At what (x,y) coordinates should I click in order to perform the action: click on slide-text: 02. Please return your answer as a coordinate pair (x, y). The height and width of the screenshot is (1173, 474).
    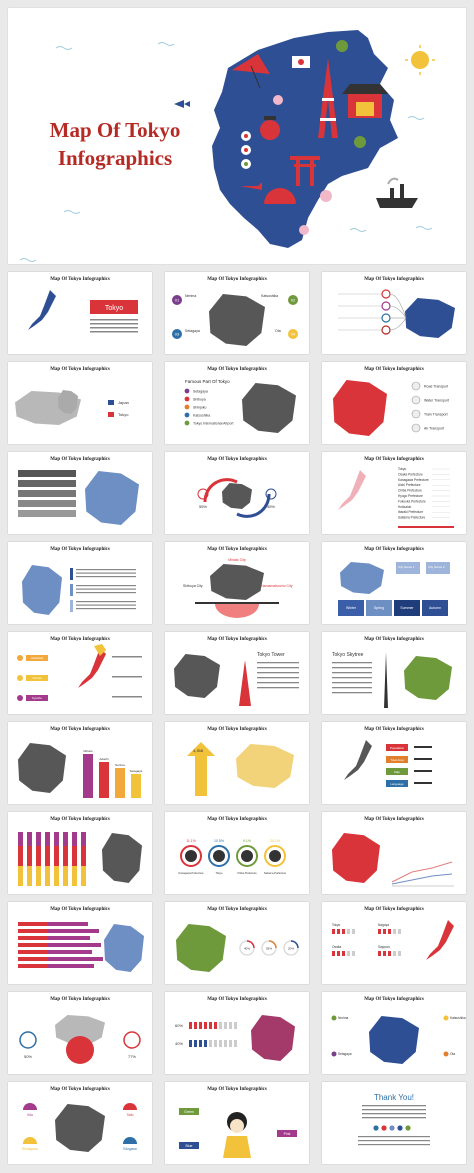
    Looking at the image, I should click on (293, 300).